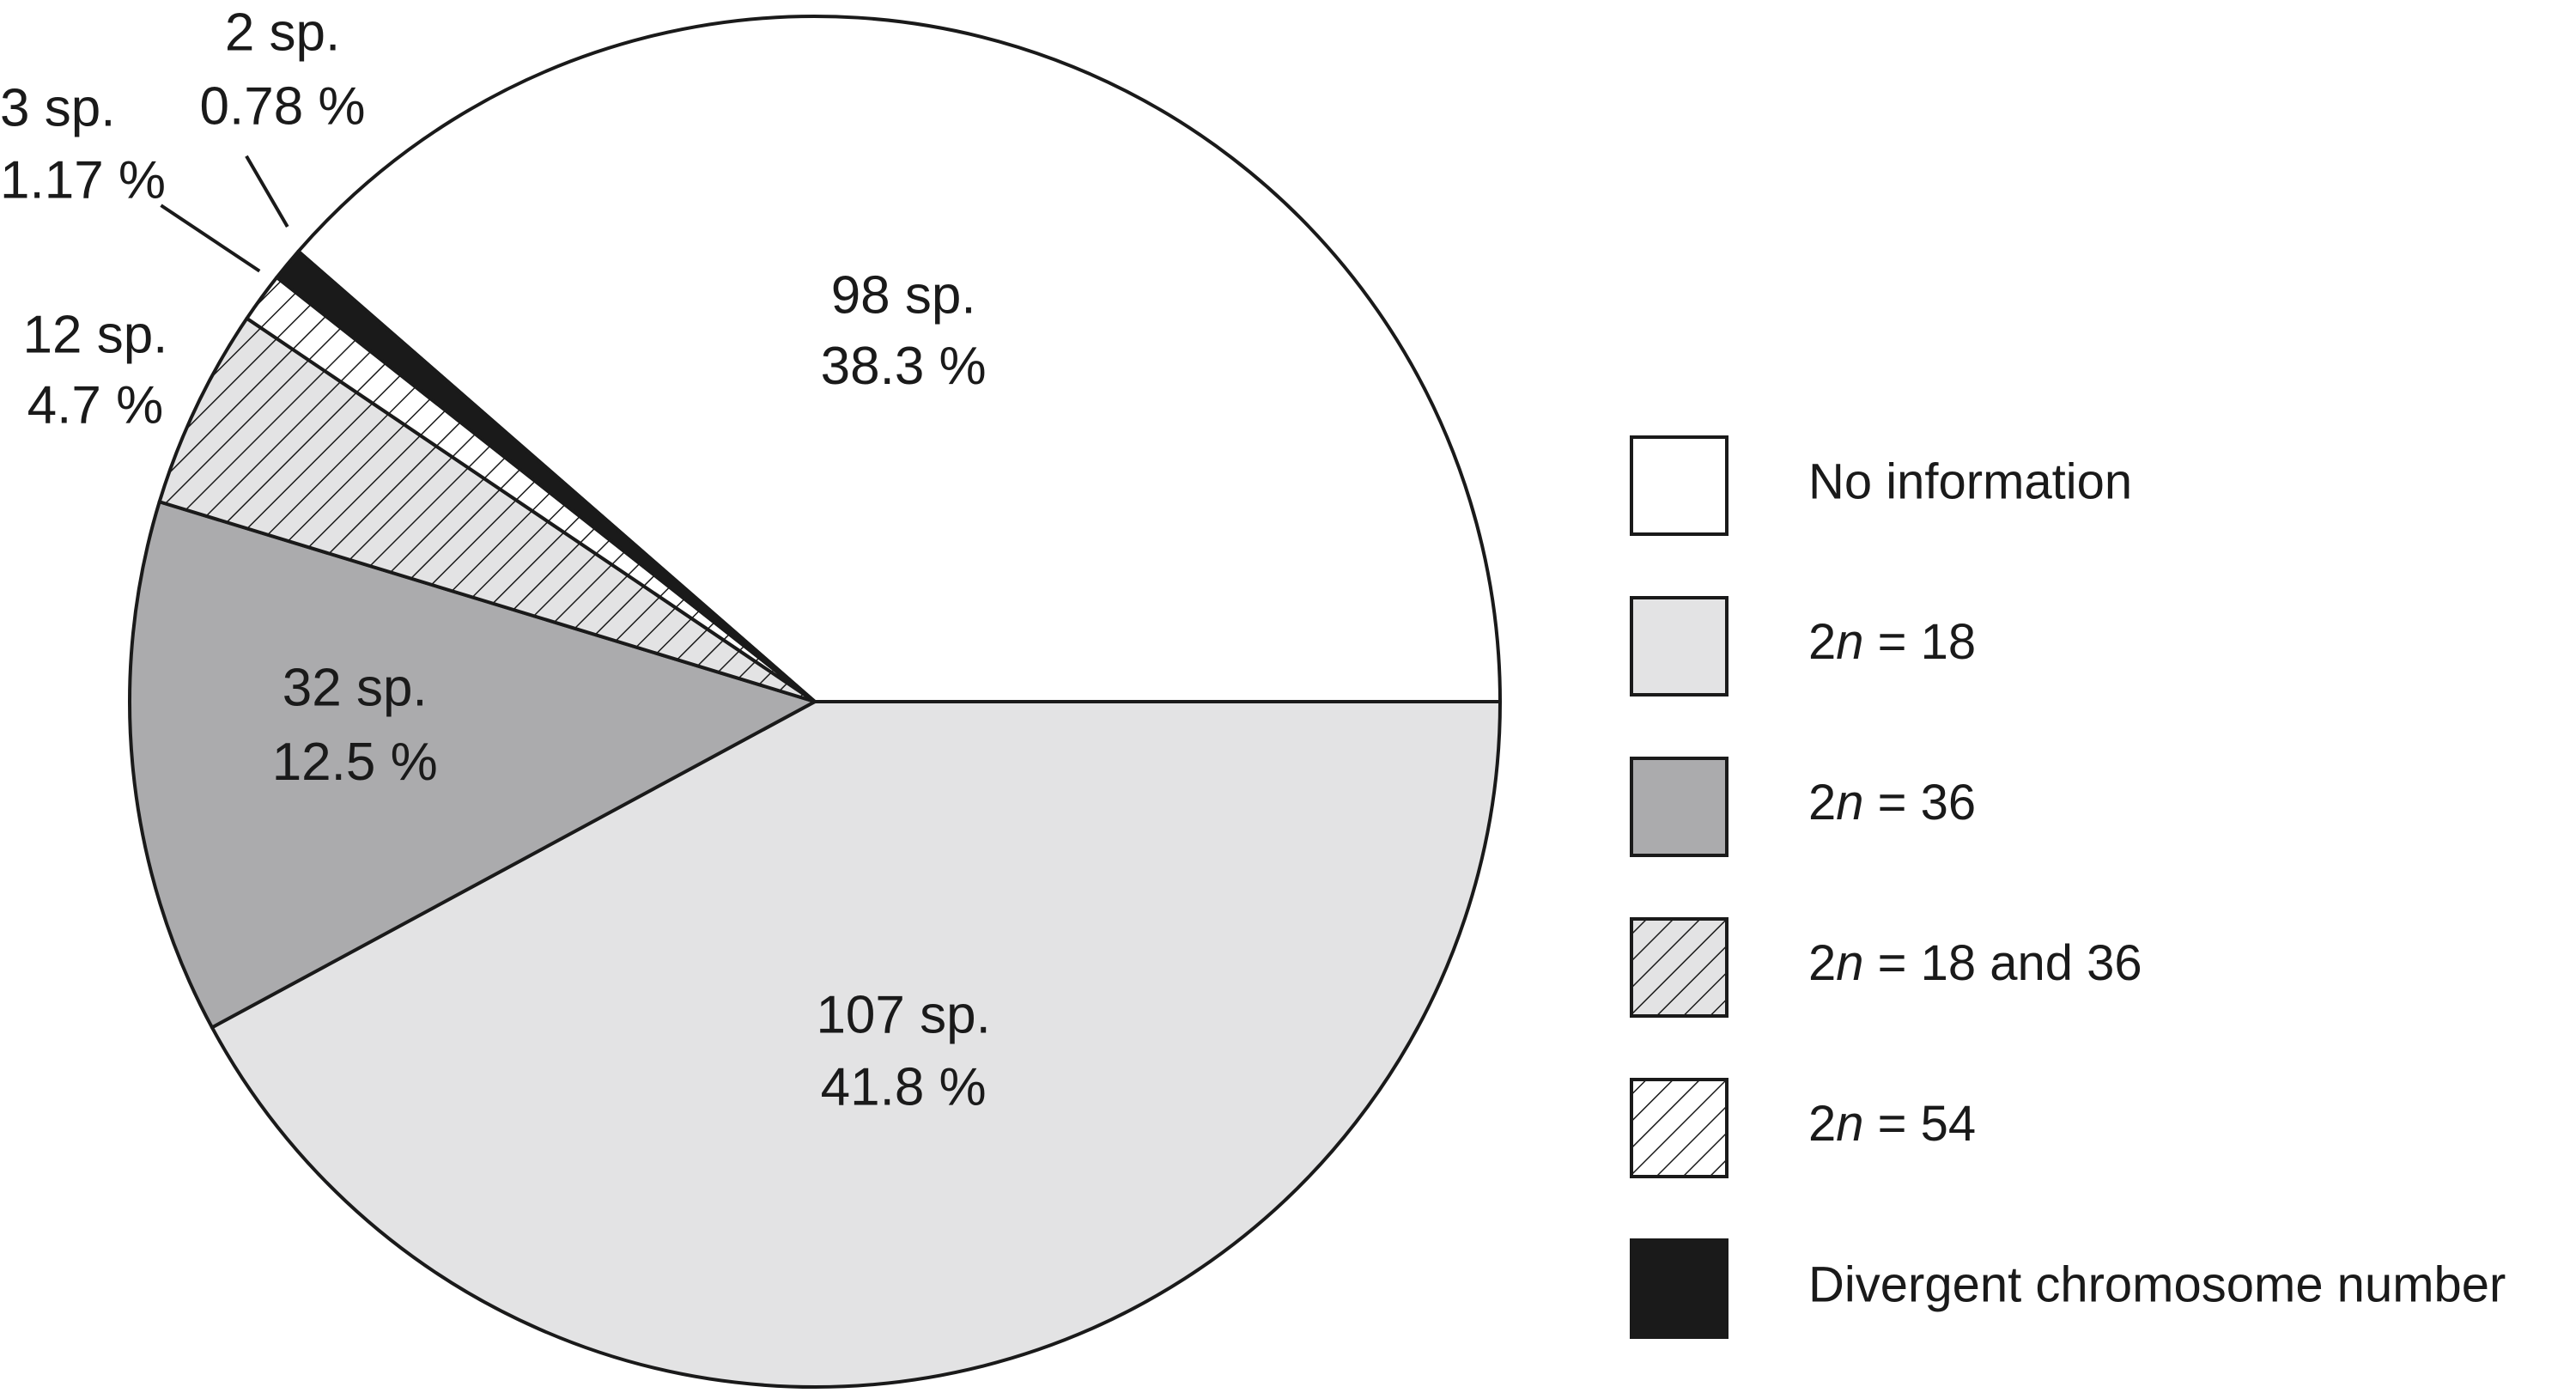 This screenshot has height=1393, width=2576. What do you see at coordinates (904, 1087) in the screenshot?
I see `slice-percent-label: 41.8 %` at bounding box center [904, 1087].